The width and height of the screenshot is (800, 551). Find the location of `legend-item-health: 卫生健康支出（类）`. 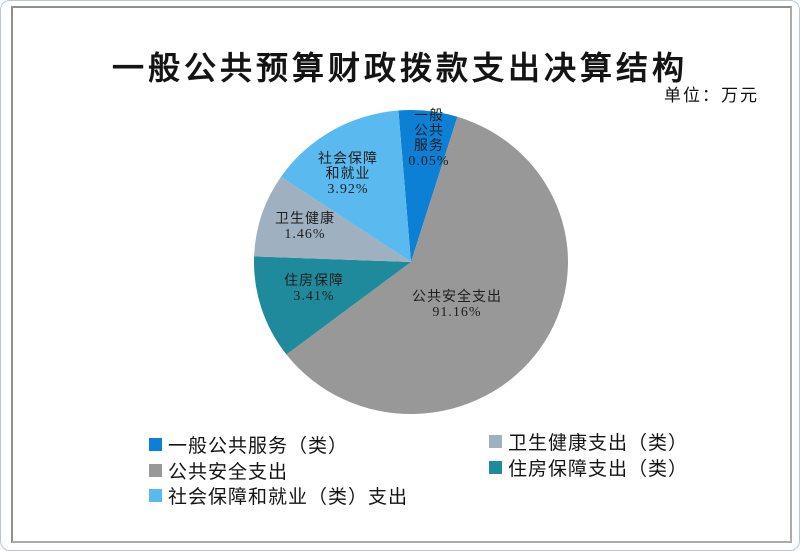

legend-item-health: 卫生健康支出（类） is located at coordinates (588, 442).